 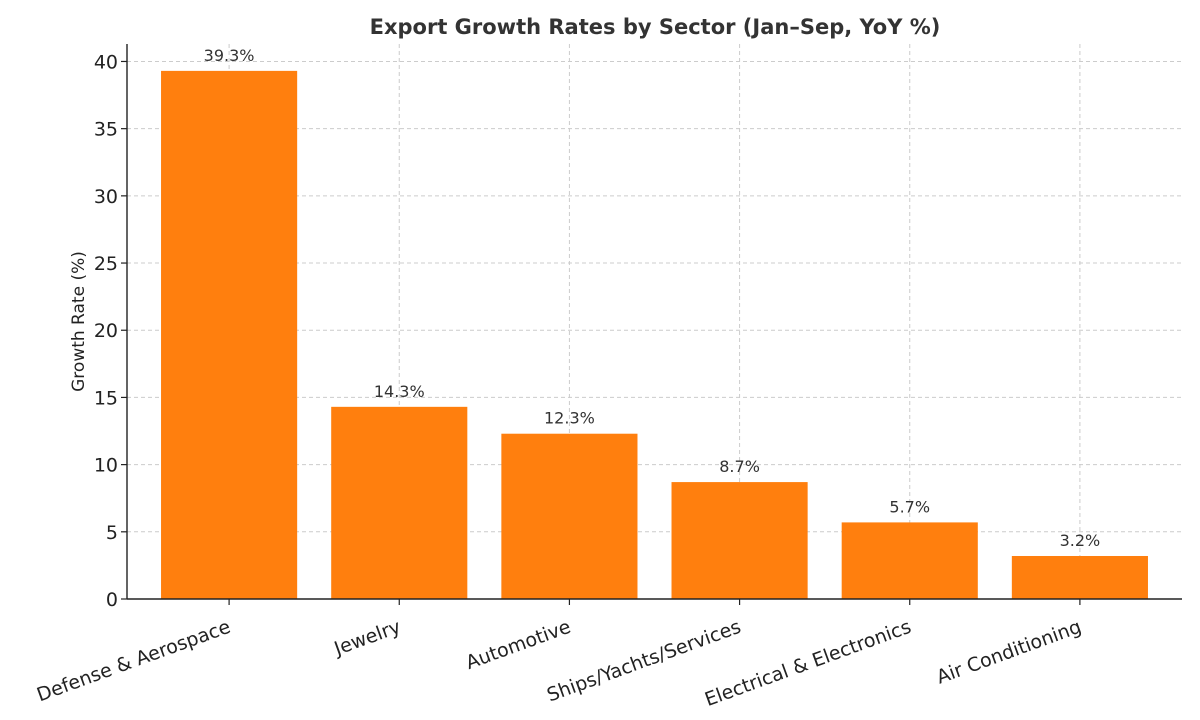 I want to click on bar-value-label: 14.3%, so click(x=399, y=391).